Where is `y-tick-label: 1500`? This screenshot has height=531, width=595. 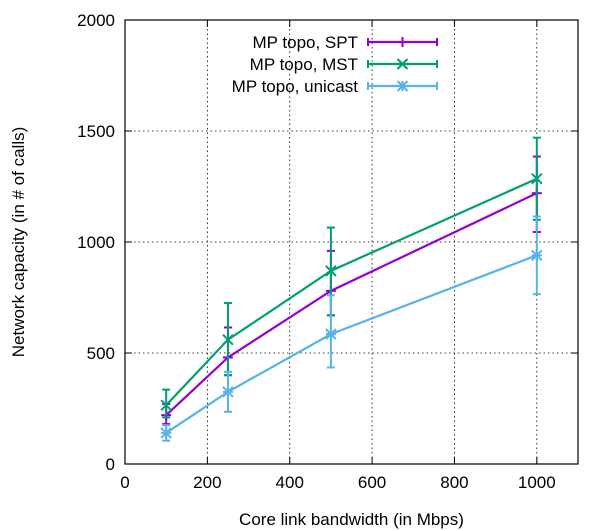
y-tick-label: 1500 is located at coordinates (96, 131).